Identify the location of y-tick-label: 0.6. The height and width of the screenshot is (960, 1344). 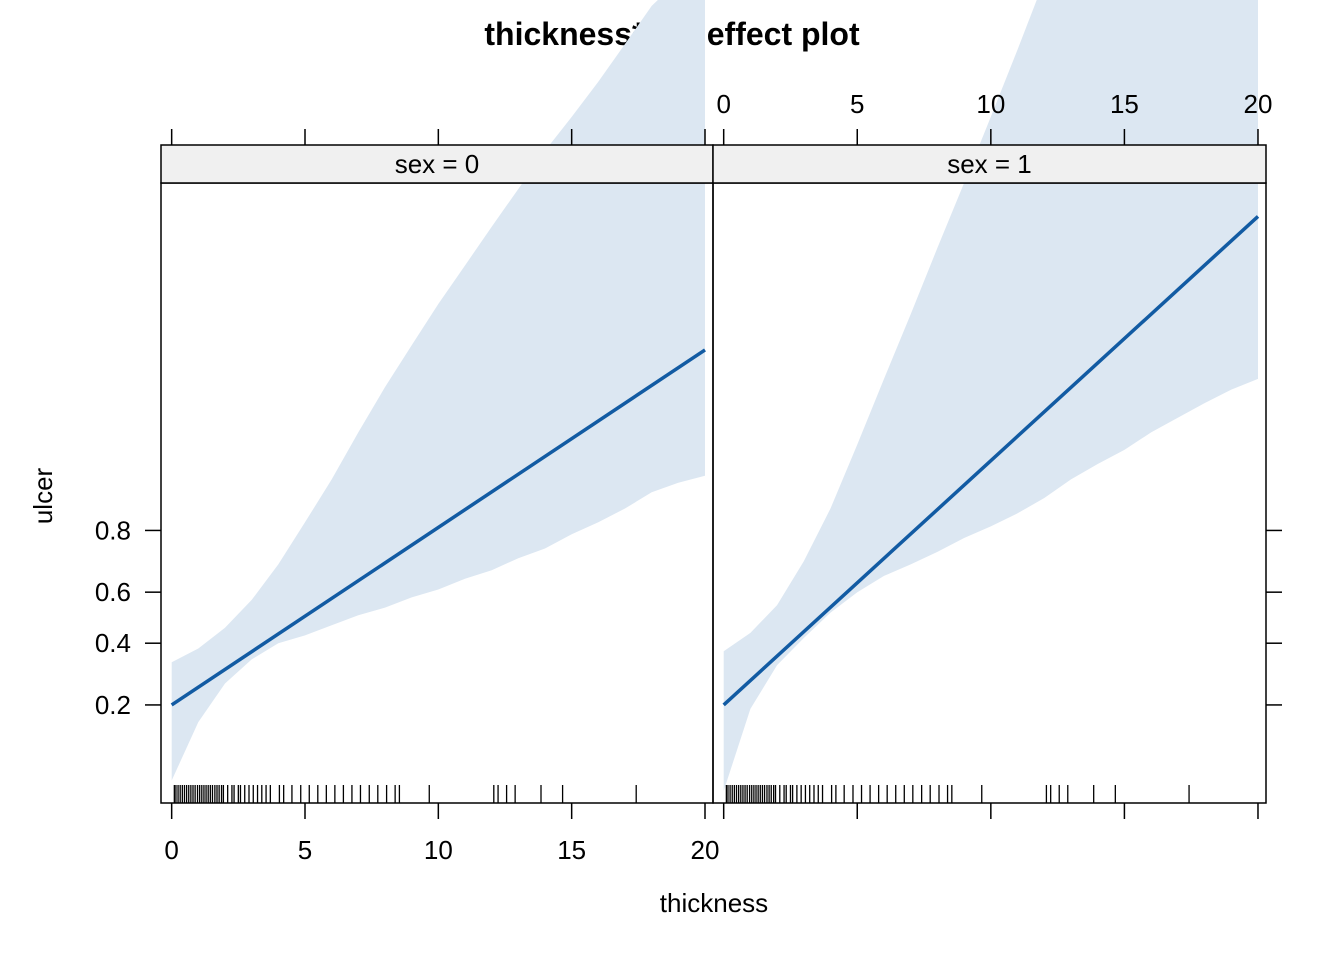
(113, 592).